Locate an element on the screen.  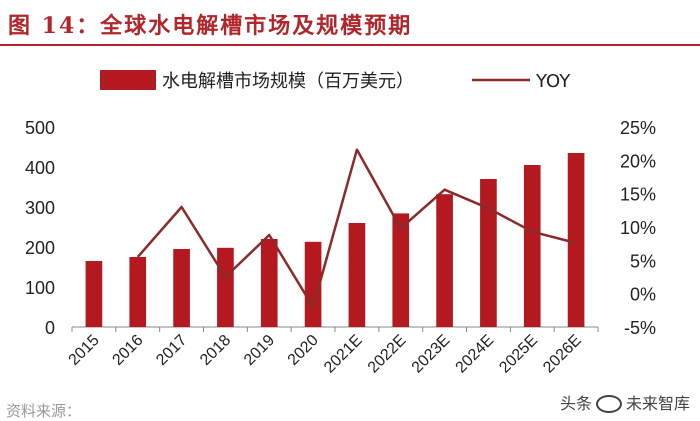
x-tick-label: 2020 is located at coordinates (303, 350).